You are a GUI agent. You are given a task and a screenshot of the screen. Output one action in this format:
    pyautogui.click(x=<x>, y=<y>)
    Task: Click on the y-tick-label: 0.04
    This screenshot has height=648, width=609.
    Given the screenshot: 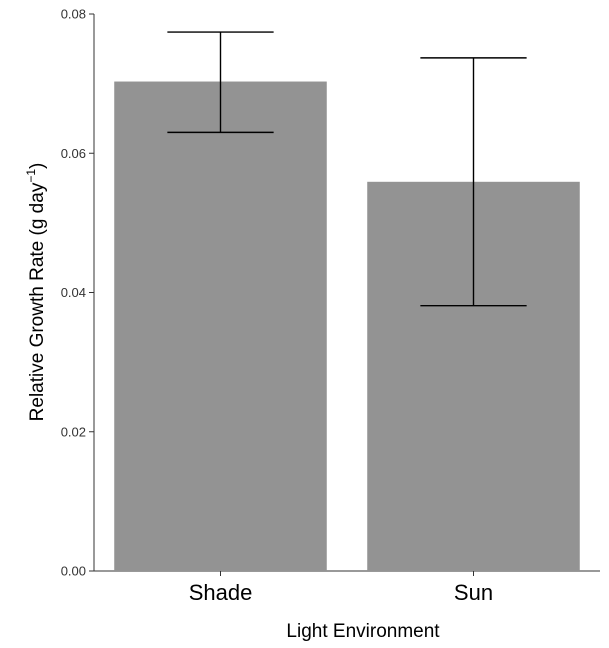 What is the action you would take?
    pyautogui.click(x=73, y=292)
    